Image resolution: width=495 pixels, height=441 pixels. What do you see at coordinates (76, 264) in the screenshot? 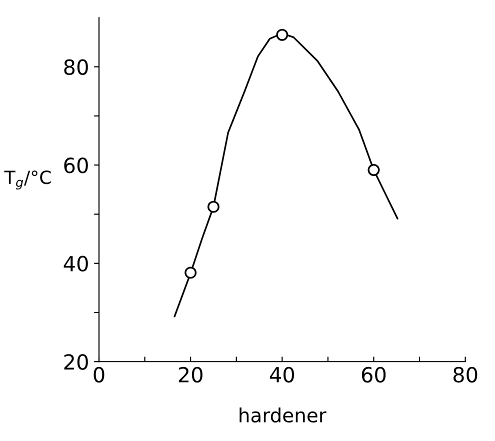
I see `y-tick-label: 40` at bounding box center [76, 264].